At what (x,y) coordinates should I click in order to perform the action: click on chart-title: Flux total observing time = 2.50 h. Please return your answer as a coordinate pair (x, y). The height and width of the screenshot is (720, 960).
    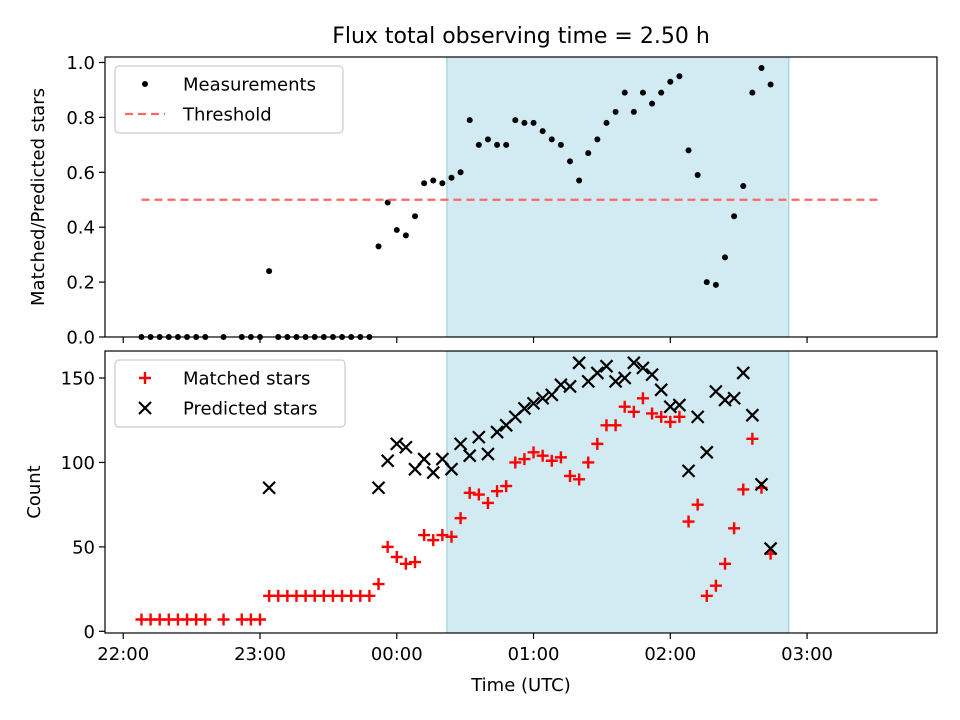
    Looking at the image, I should click on (521, 36).